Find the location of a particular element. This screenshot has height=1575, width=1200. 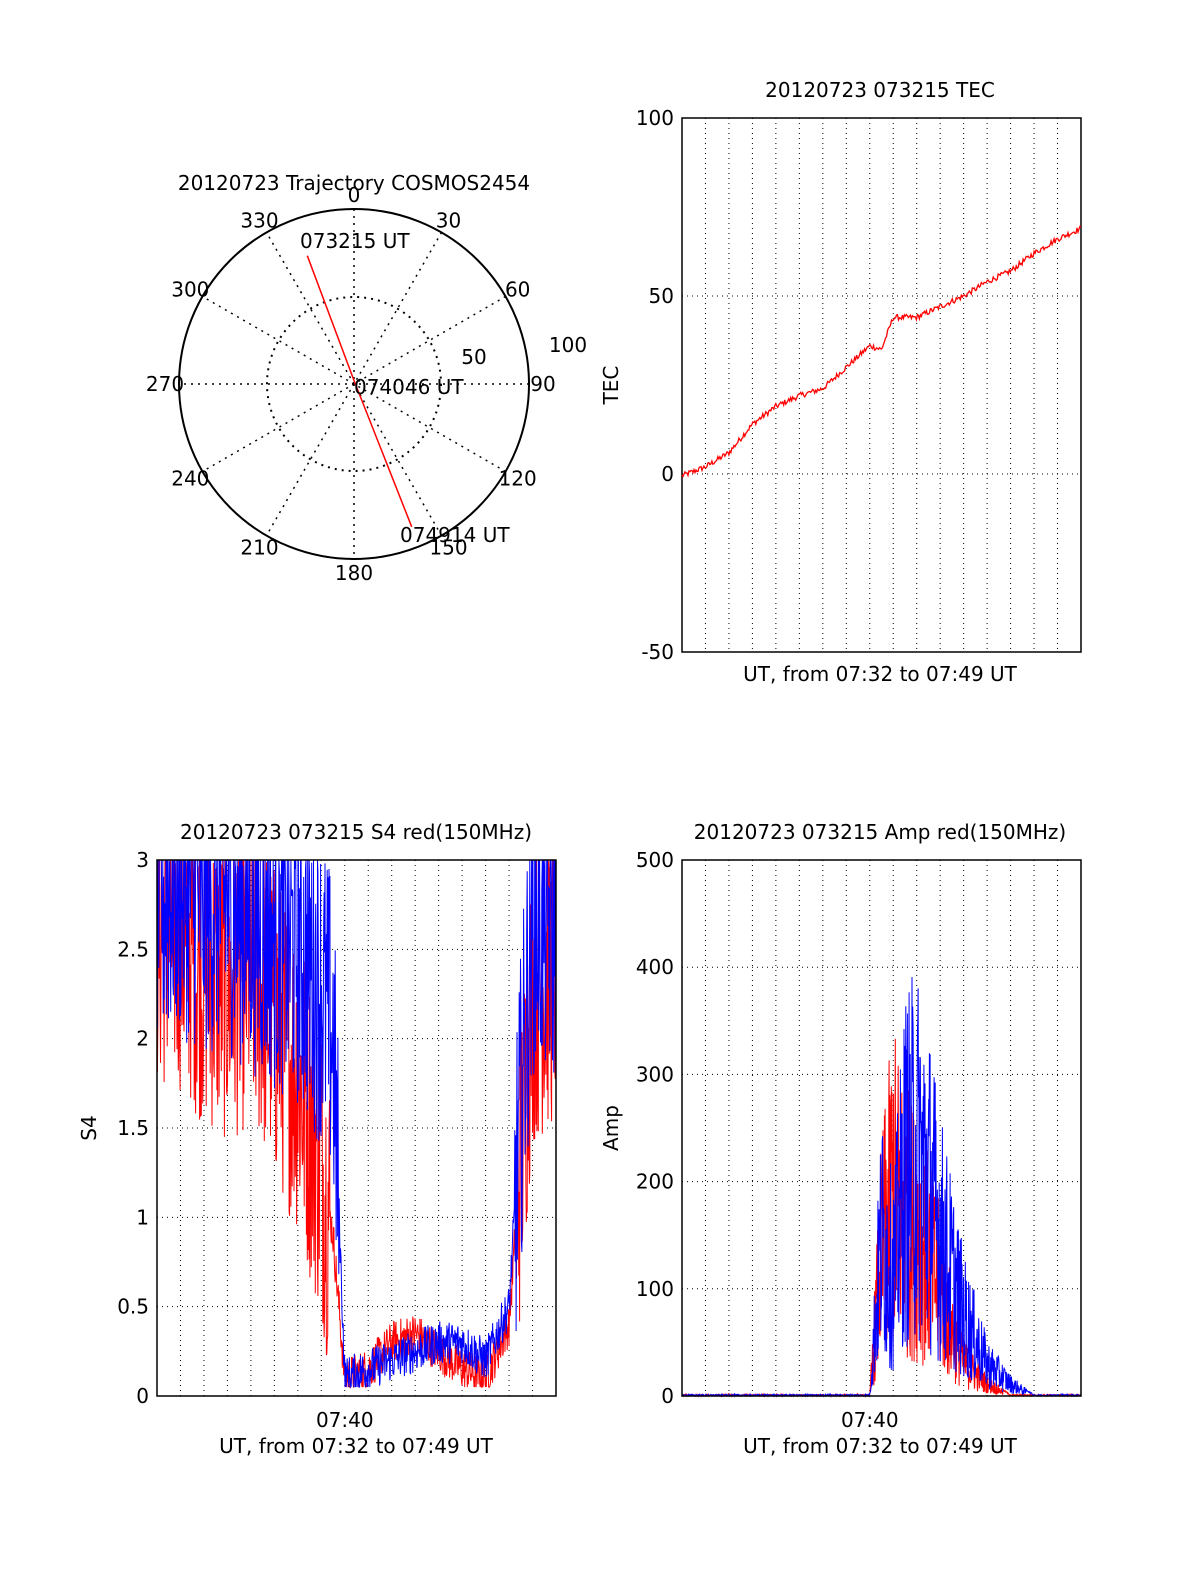

polar-inner-ring is located at coordinates (354, 384).